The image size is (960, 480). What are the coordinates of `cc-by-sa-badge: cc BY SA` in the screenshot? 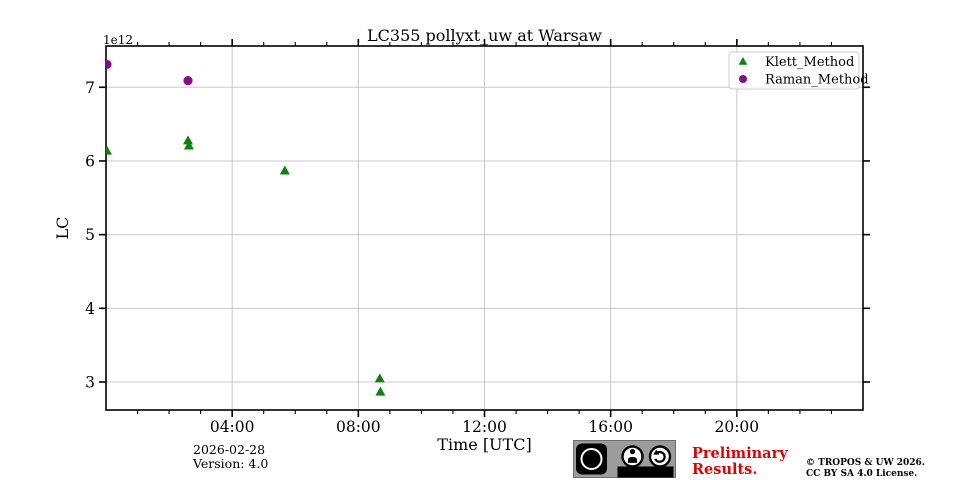 It's located at (624, 459).